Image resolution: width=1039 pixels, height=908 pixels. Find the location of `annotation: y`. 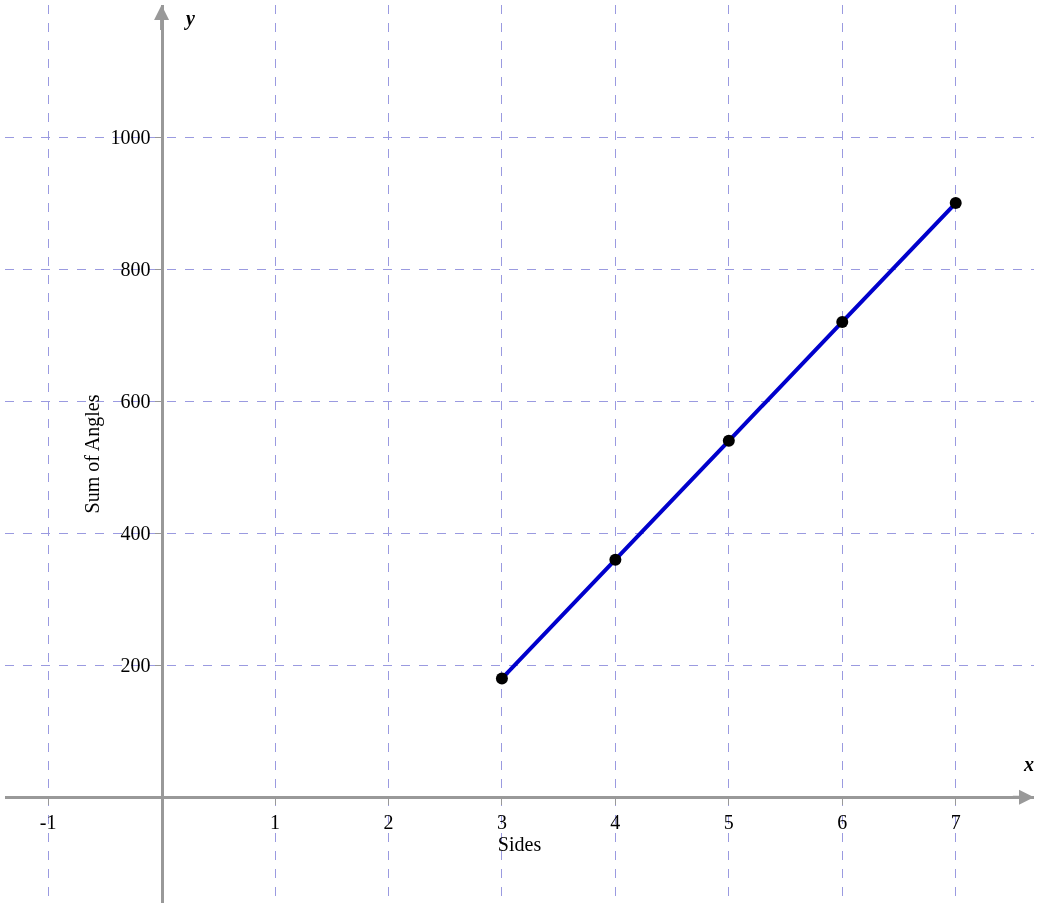

annotation: y is located at coordinates (189, 18).